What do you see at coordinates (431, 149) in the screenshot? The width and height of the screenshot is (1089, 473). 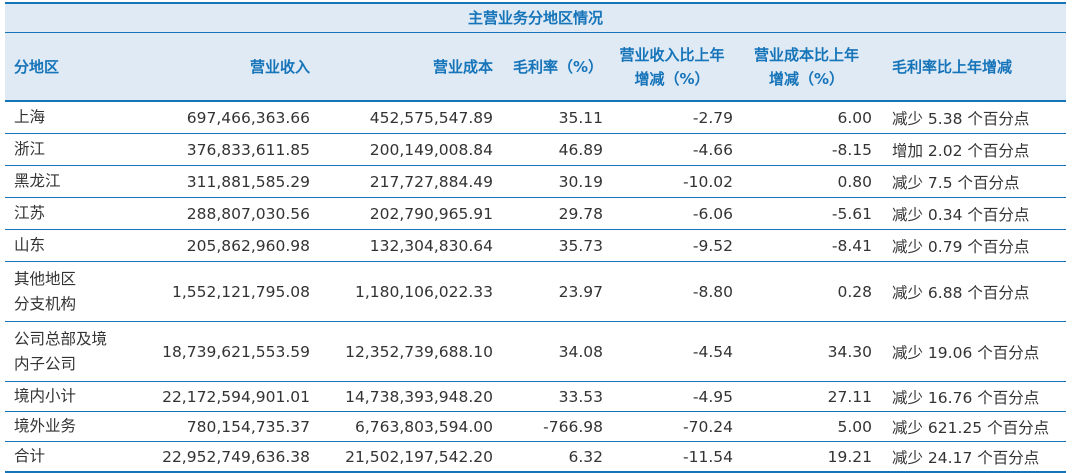 I see `cost-cell: 200,149,008.84` at bounding box center [431, 149].